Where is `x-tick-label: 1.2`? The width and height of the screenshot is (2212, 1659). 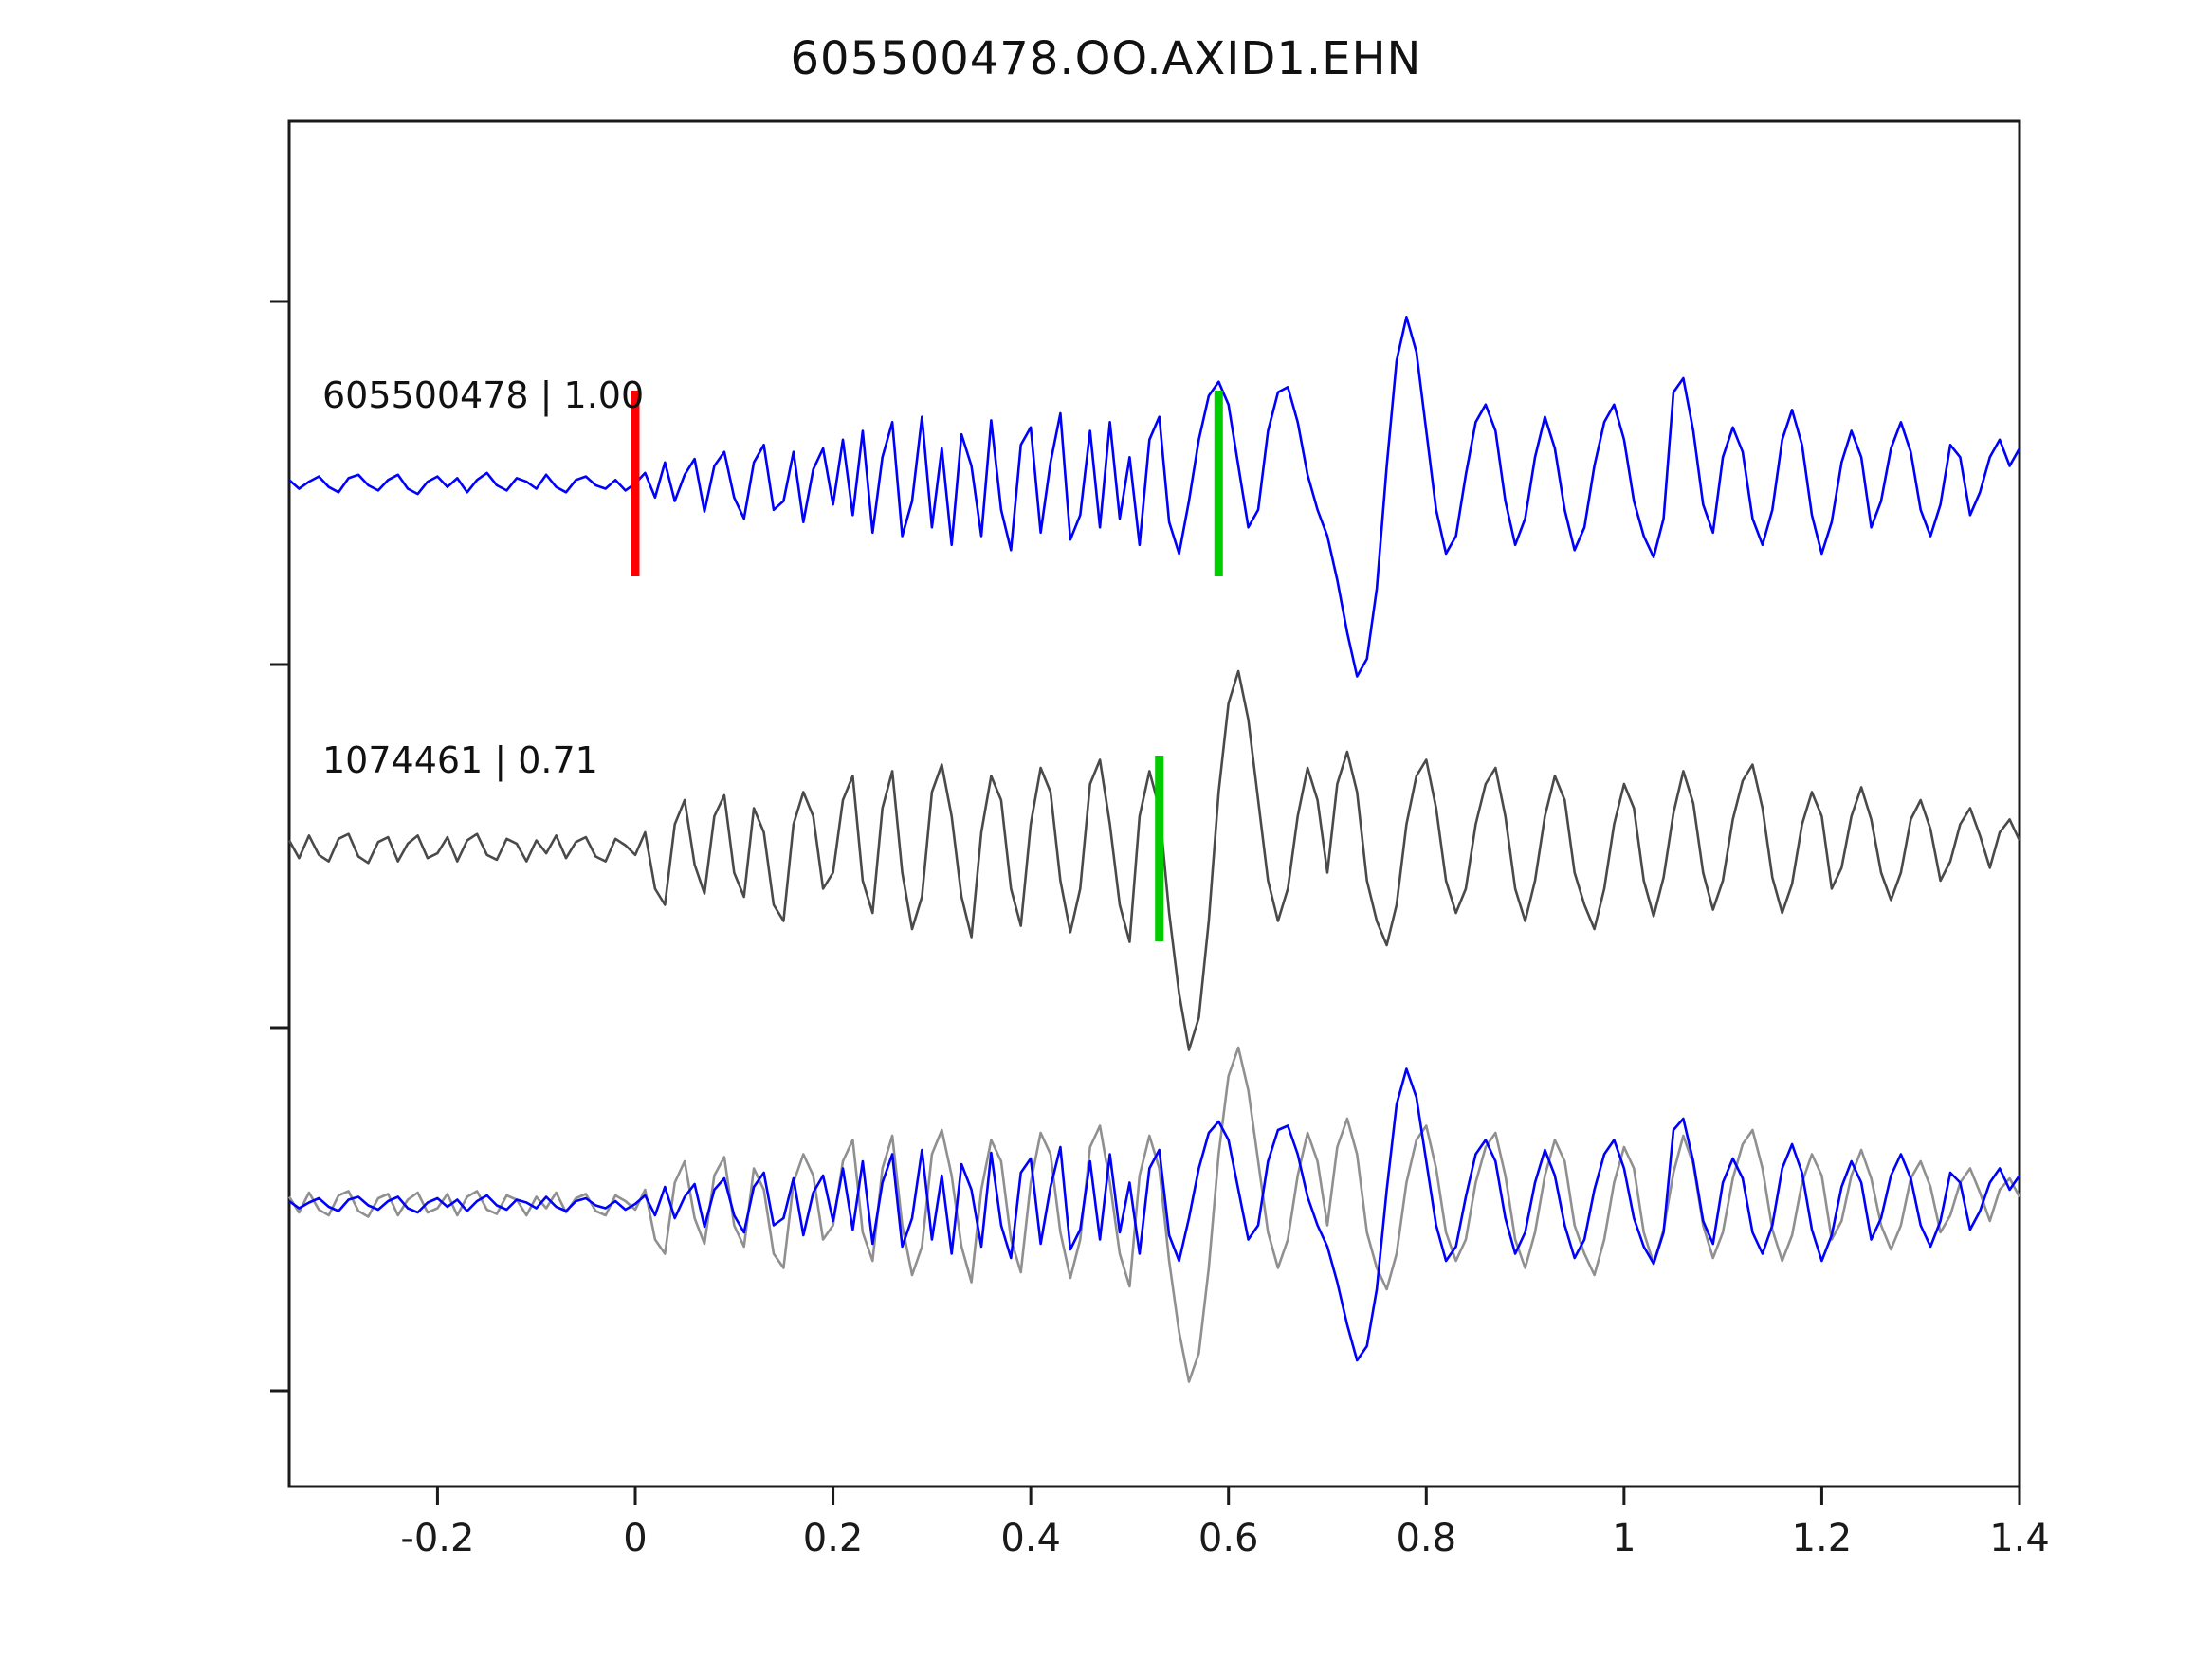 x-tick-label: 1.2 is located at coordinates (1822, 1538).